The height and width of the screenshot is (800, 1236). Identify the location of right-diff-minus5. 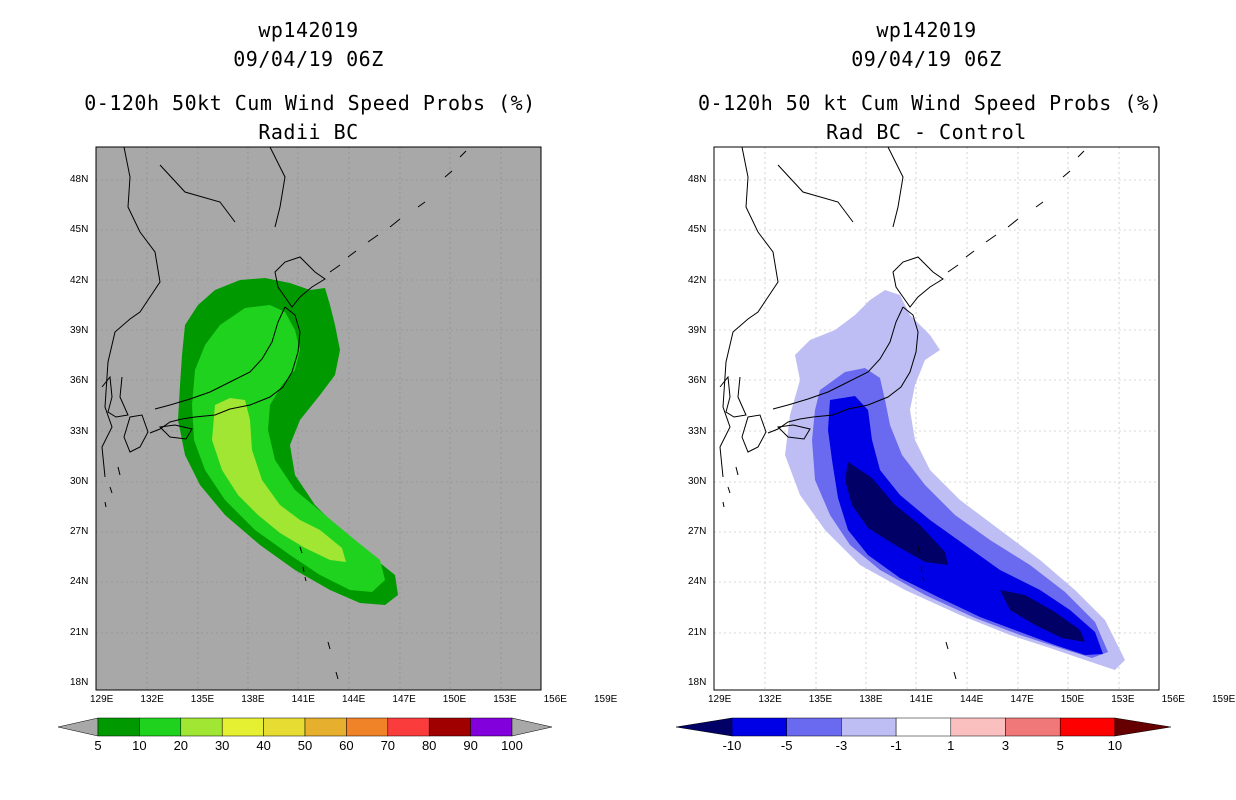
(965, 525).